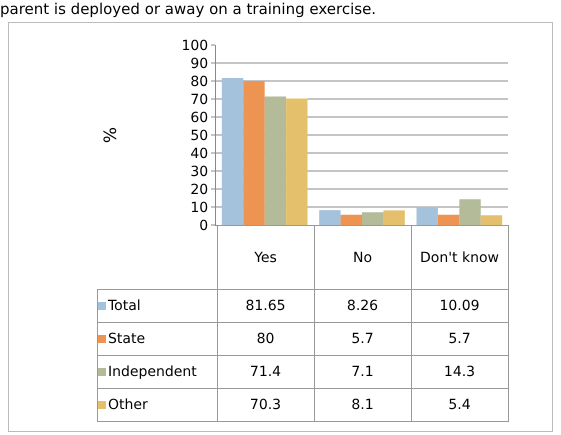 The image size is (561, 435). Describe the element at coordinates (157, 339) in the screenshot. I see `legend-label: State` at that location.